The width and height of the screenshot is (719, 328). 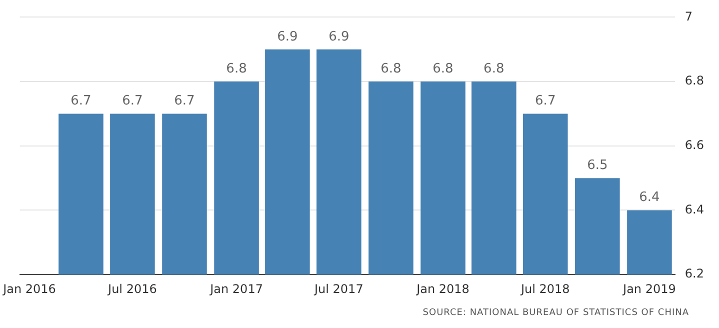 What do you see at coordinates (597, 165) in the screenshot?
I see `data-label: 6.5` at bounding box center [597, 165].